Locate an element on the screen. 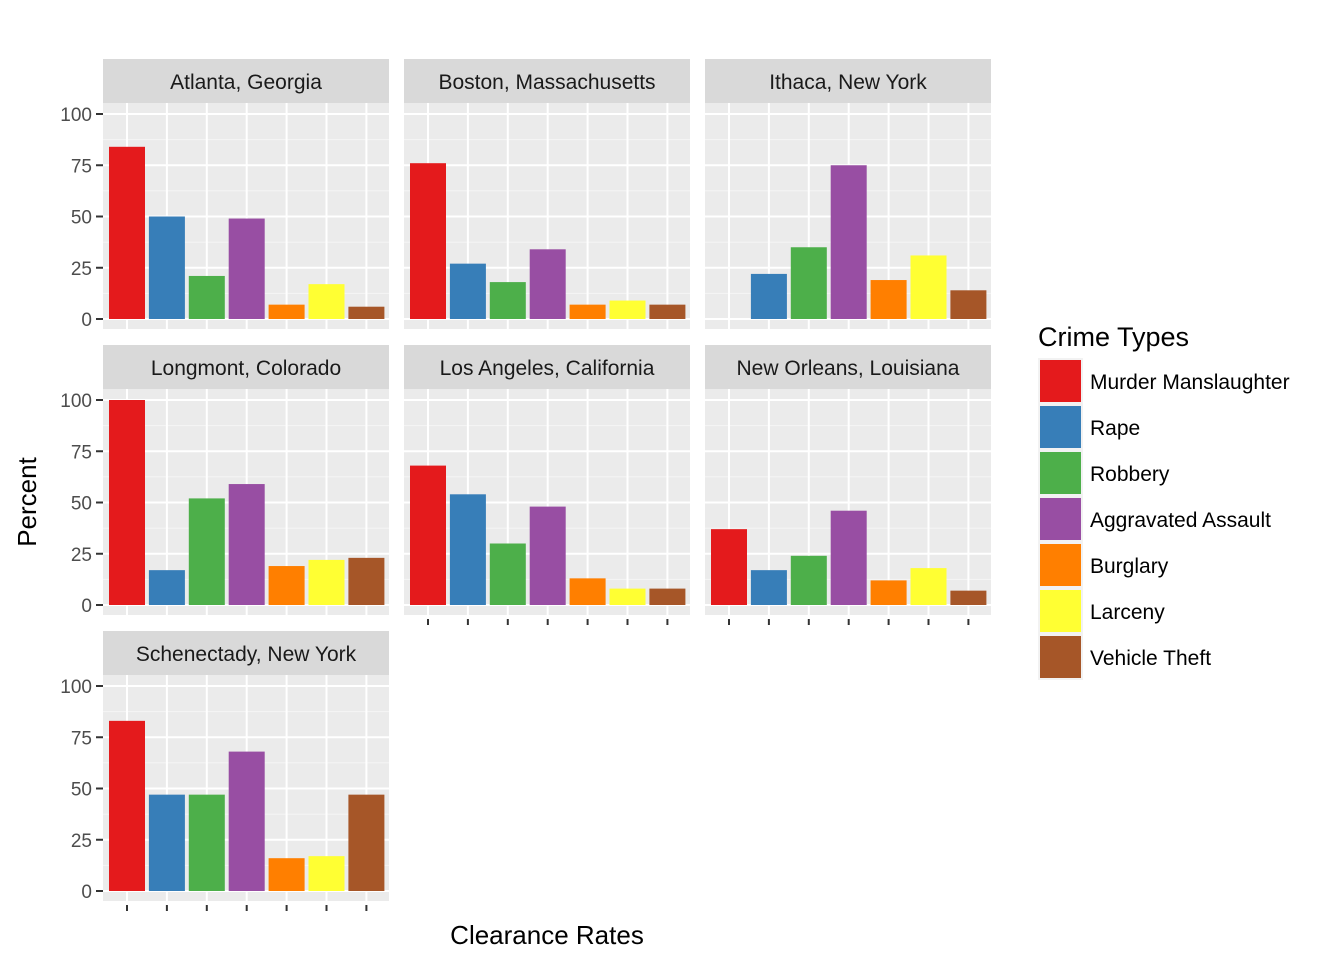 Image resolution: width=1344 pixels, height=960 pixels. facet-panel: Ithaca, New York is located at coordinates (848, 194).